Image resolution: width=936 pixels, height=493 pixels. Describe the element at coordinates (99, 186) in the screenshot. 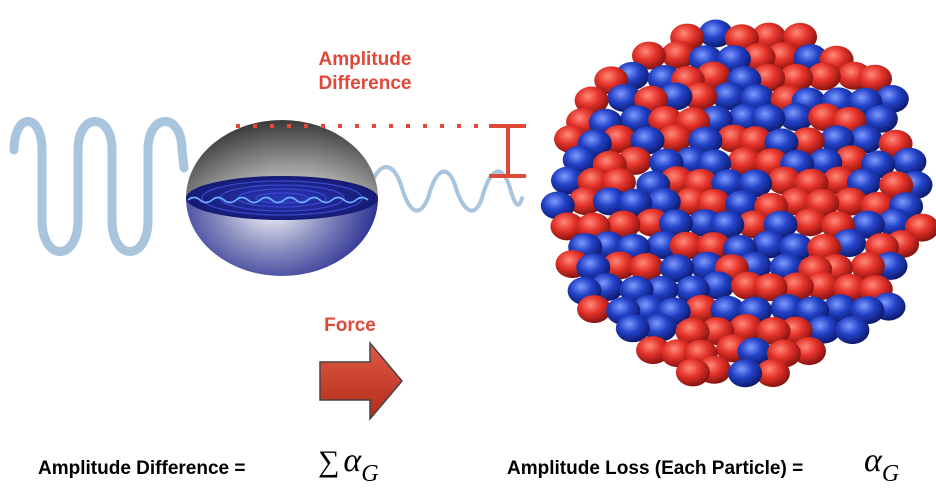

I see `incoming-wave` at that location.